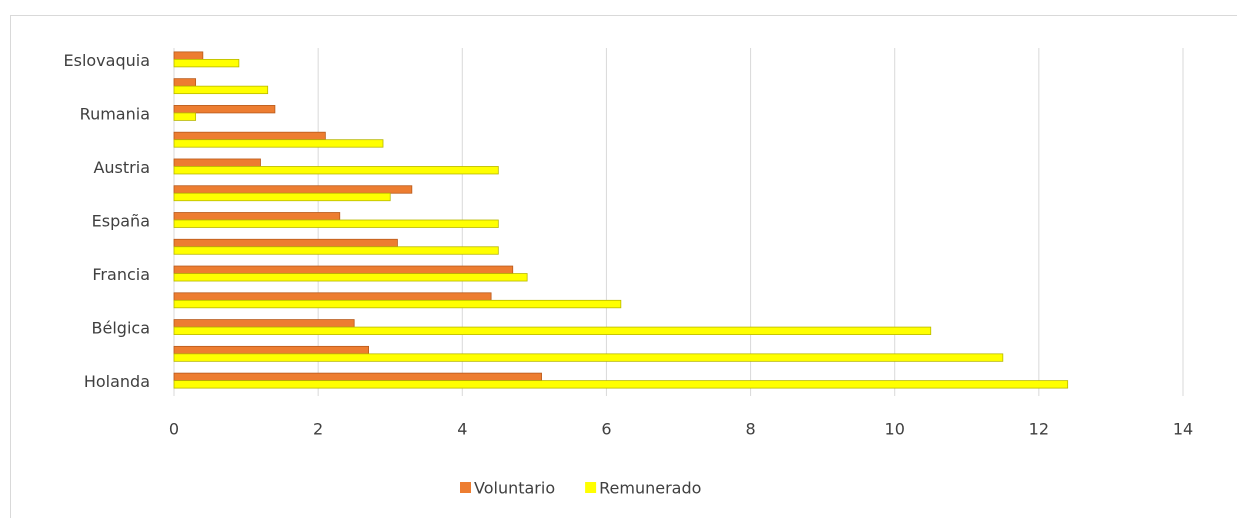 The height and width of the screenshot is (522, 1237). What do you see at coordinates (174, 429) in the screenshot?
I see `x-tick-label: 0` at bounding box center [174, 429].